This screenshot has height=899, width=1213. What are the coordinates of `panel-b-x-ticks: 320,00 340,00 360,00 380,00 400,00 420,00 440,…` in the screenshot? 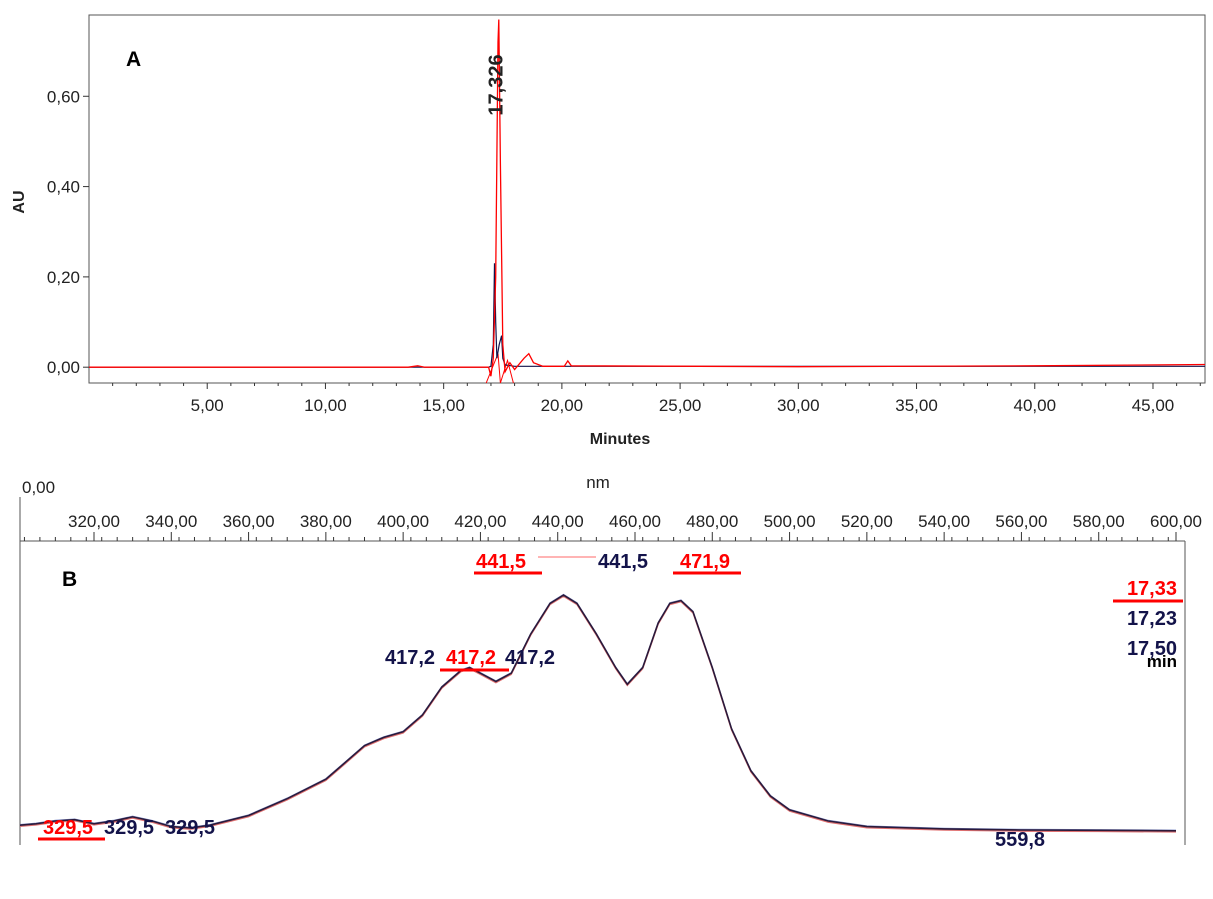 It's located at (612, 526).